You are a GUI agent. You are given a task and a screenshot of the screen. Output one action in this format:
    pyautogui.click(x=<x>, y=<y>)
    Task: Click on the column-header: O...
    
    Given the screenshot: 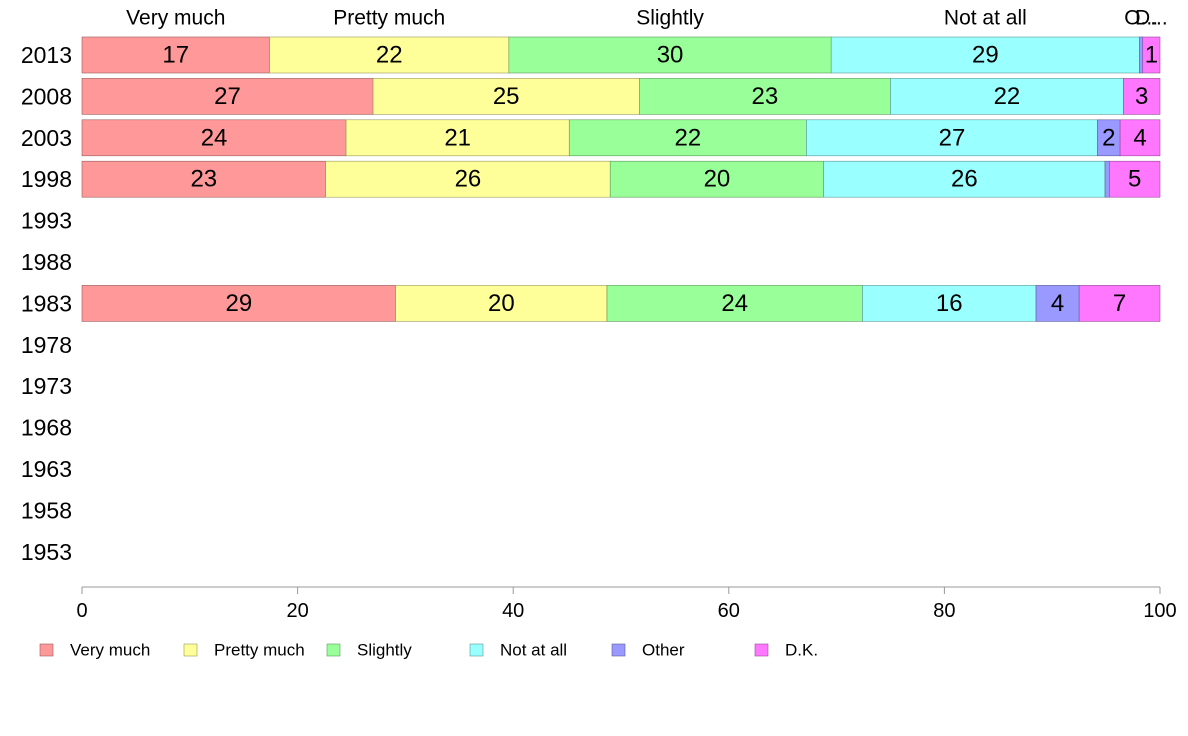 What is the action you would take?
    pyautogui.click(x=1141, y=18)
    